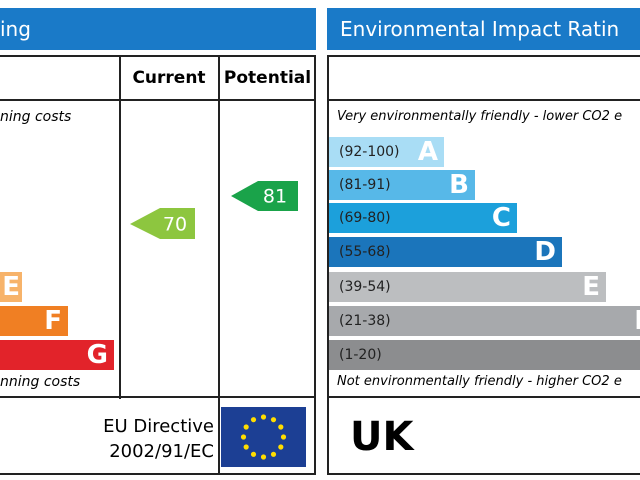  Describe the element at coordinates (365, 218) in the screenshot. I see `band-range: (69-80)` at that location.